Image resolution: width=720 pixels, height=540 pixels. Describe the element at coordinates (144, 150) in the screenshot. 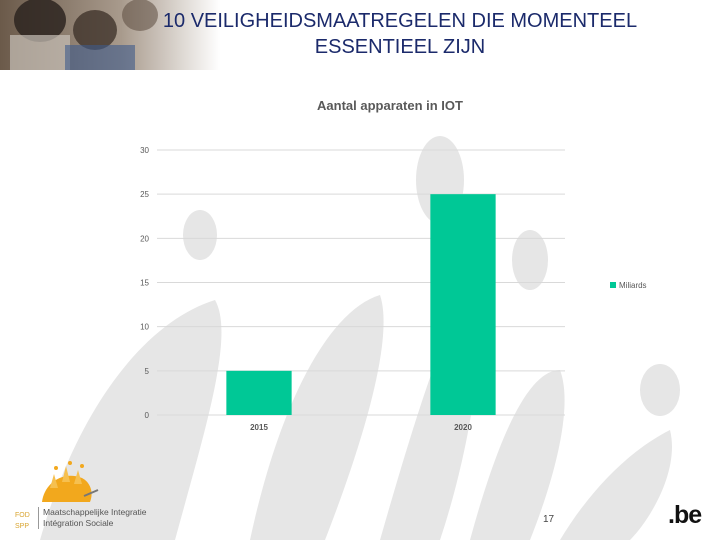

I see `y-tick-label: 30` at that location.